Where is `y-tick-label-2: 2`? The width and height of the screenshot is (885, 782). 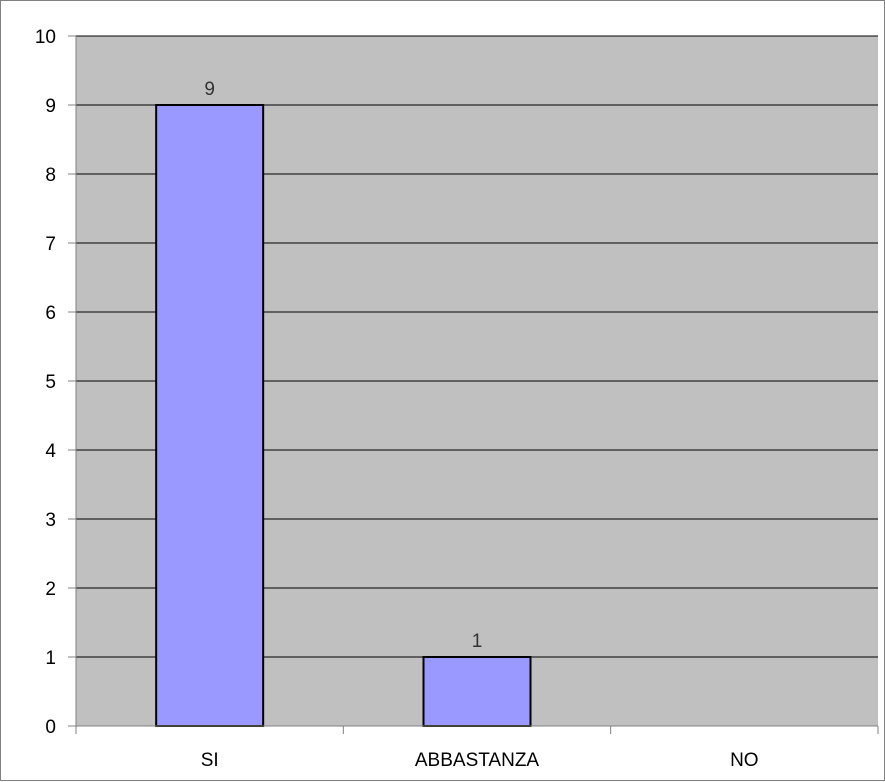 y-tick-label-2: 2 is located at coordinates (50, 589).